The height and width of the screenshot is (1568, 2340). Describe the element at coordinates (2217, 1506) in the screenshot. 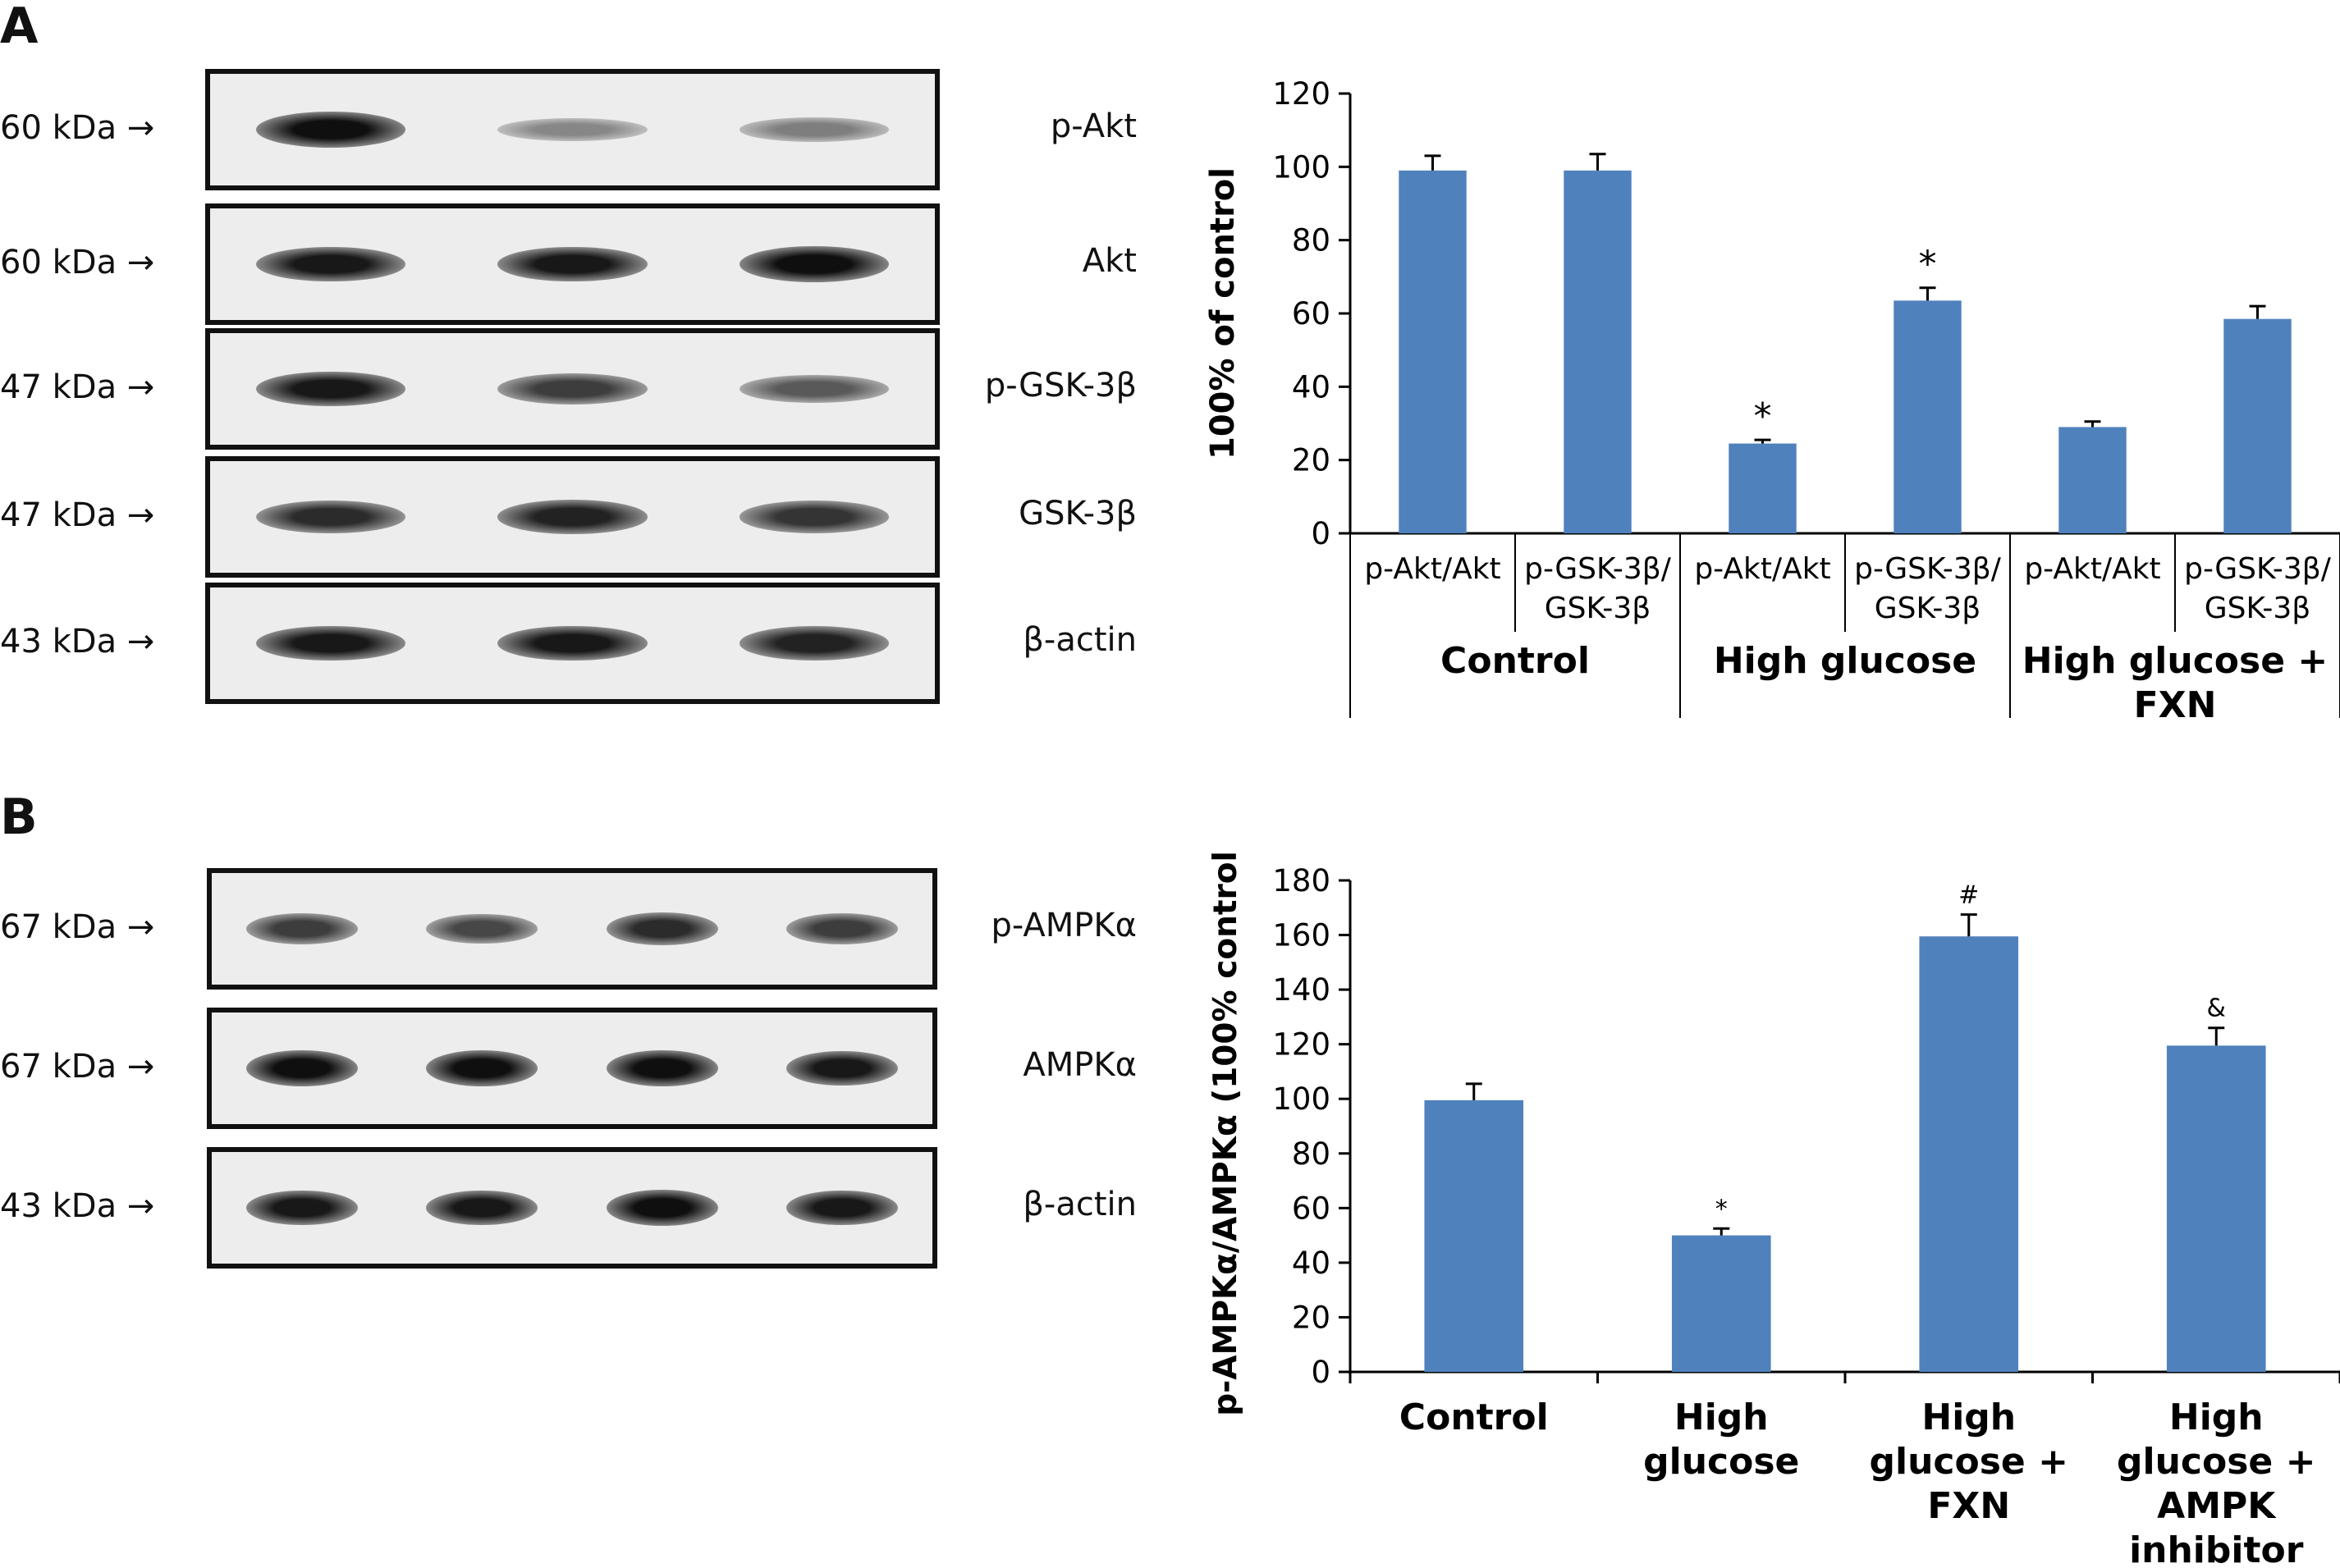

I see `x-category-label: AMPK` at that location.